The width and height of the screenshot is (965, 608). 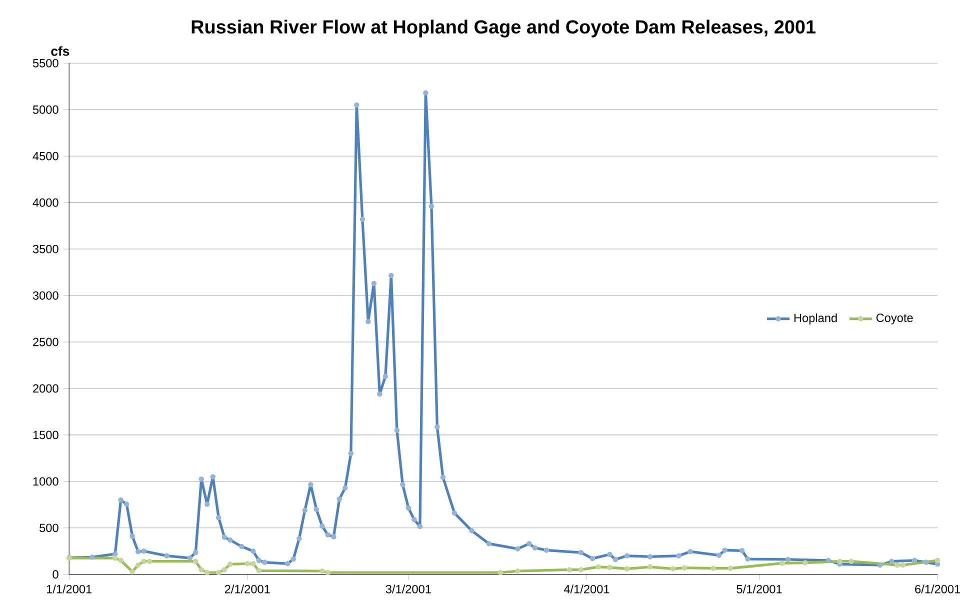 I want to click on y-axis-title: cfs, so click(x=60, y=51).